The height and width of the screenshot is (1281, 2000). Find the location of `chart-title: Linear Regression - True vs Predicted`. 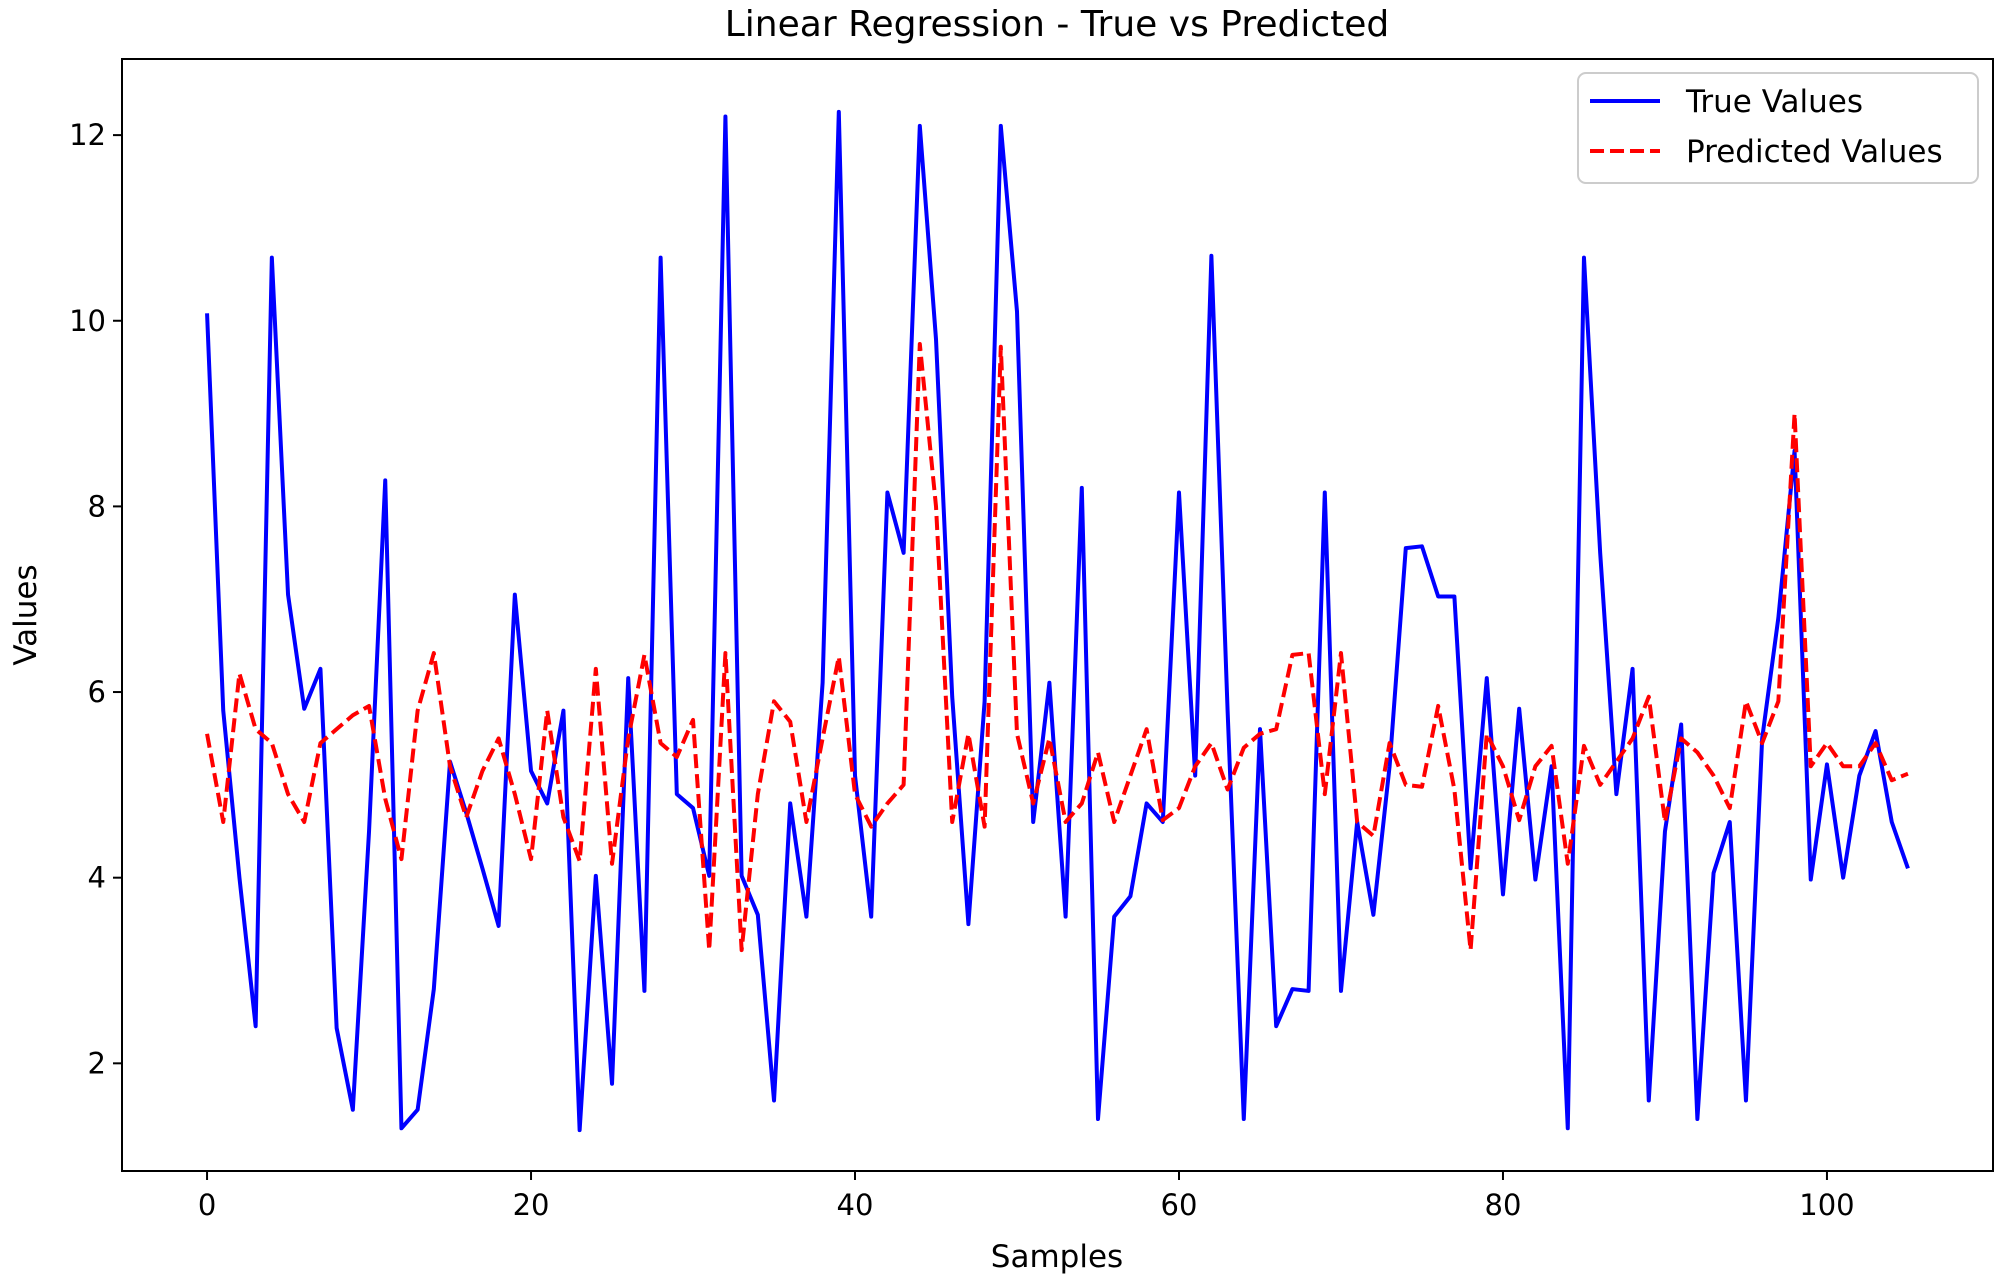

chart-title: Linear Regression - True vs Predicted is located at coordinates (1057, 24).